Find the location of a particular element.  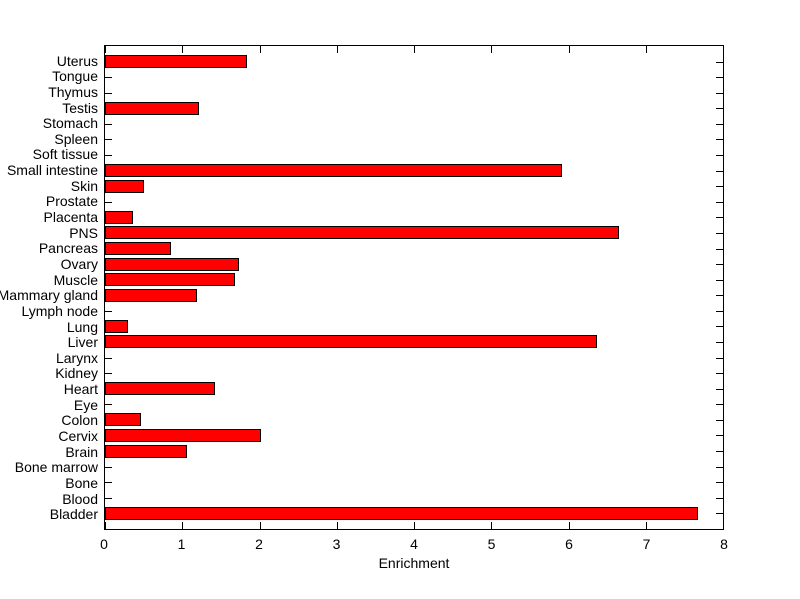

bar-row-spleen is located at coordinates (414, 140).